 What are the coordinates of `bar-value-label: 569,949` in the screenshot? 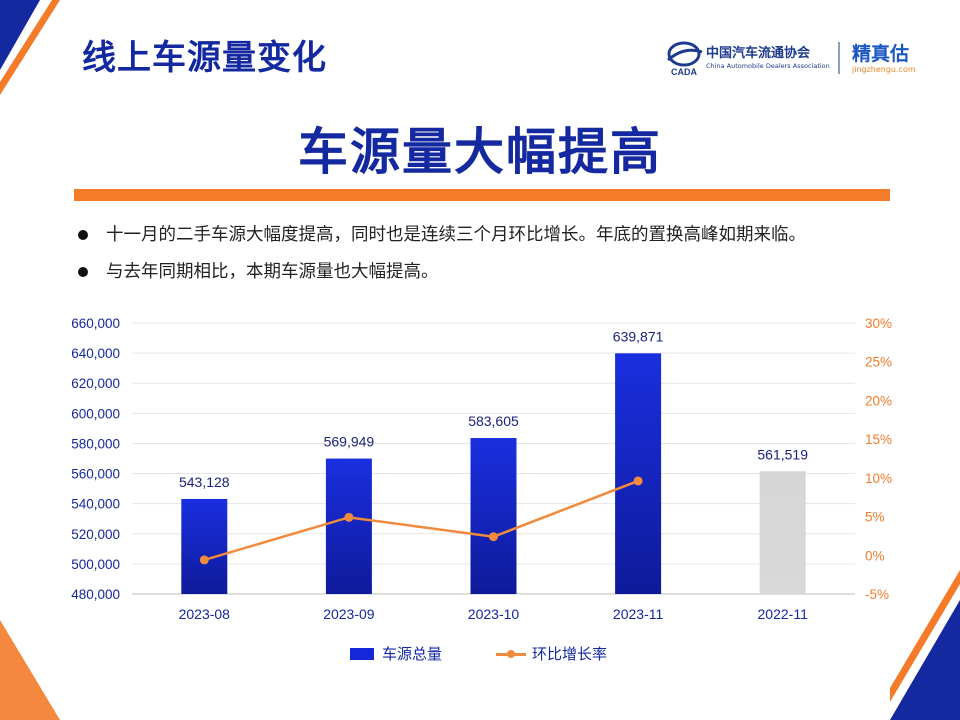 It's located at (349, 442).